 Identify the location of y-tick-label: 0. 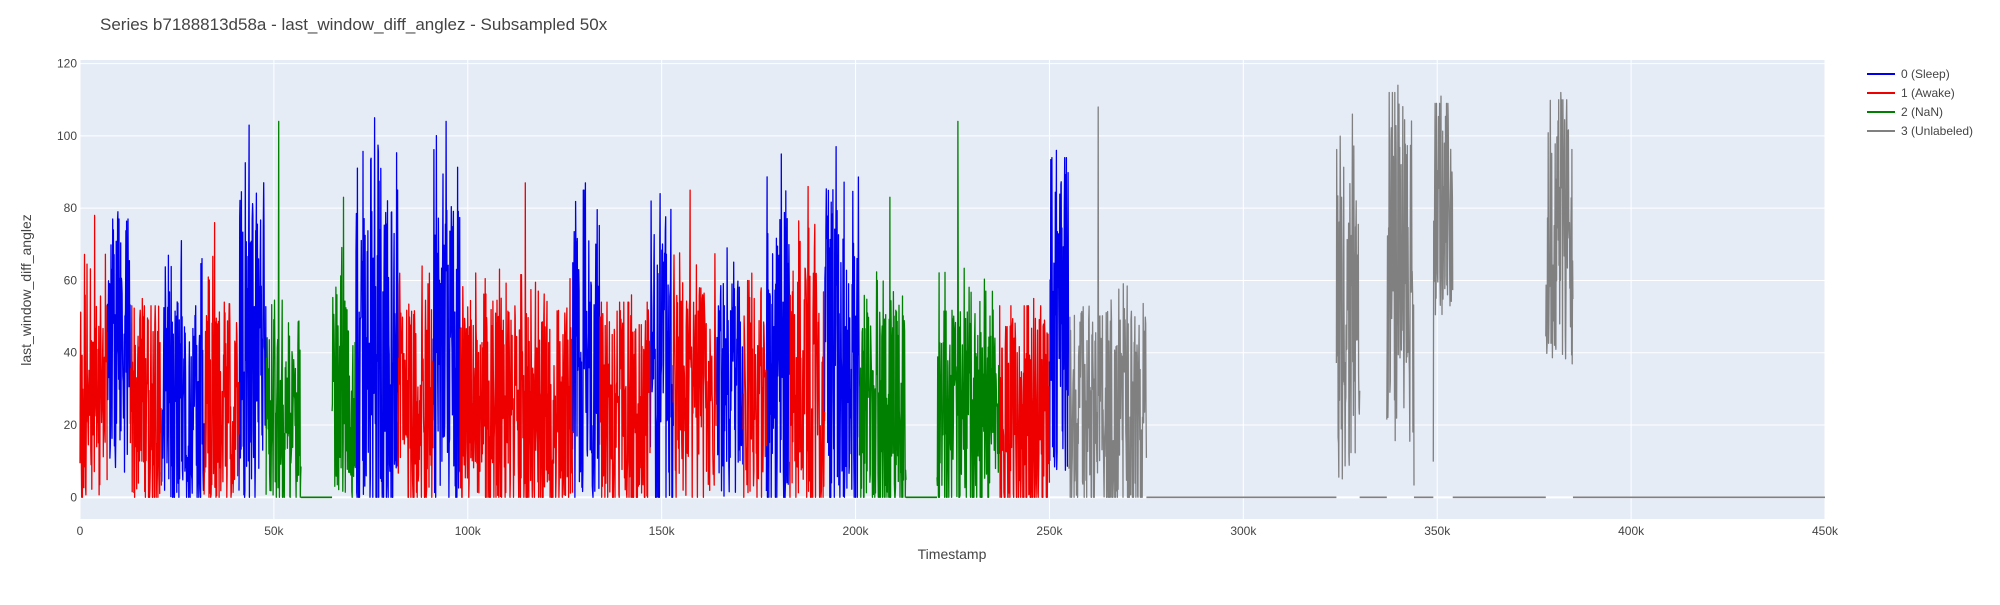
(73, 497).